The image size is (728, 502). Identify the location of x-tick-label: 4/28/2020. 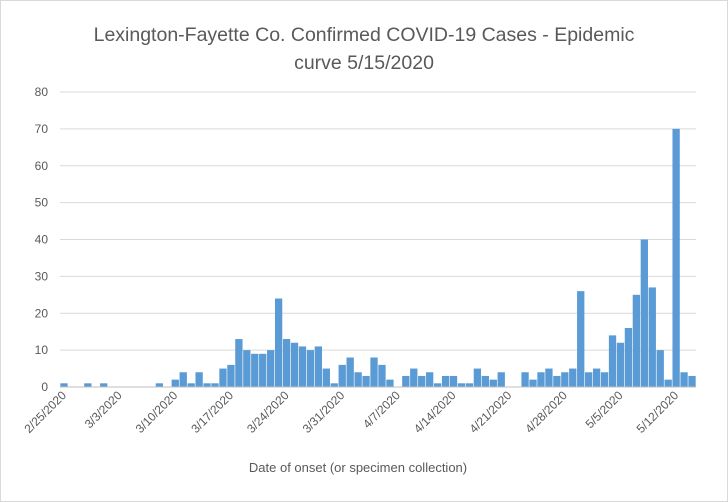
(546, 412).